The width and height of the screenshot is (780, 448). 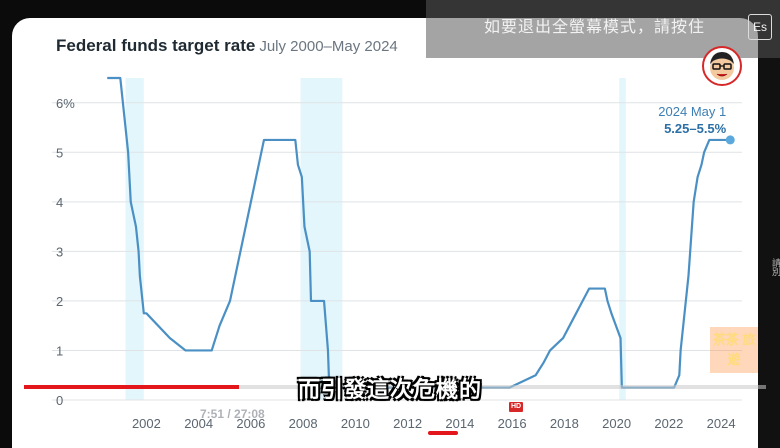 What do you see at coordinates (328, 46) in the screenshot?
I see `chart-subtitle: July 2000–May 2024` at bounding box center [328, 46].